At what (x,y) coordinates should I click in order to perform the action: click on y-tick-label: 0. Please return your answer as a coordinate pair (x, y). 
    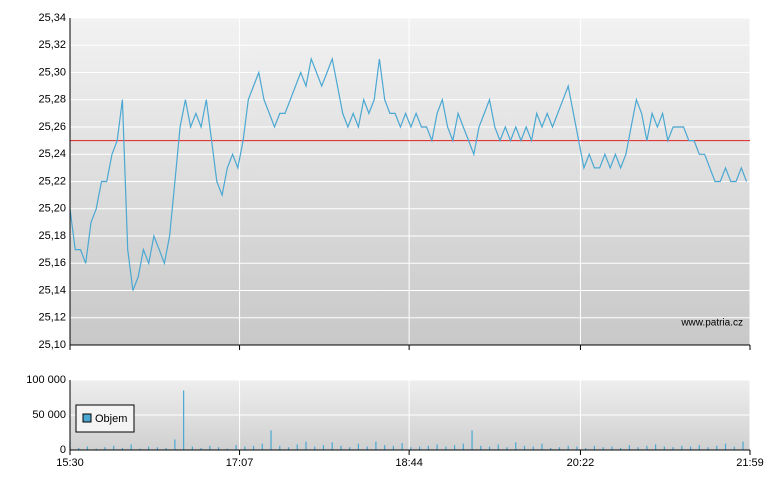
    Looking at the image, I should click on (63, 450).